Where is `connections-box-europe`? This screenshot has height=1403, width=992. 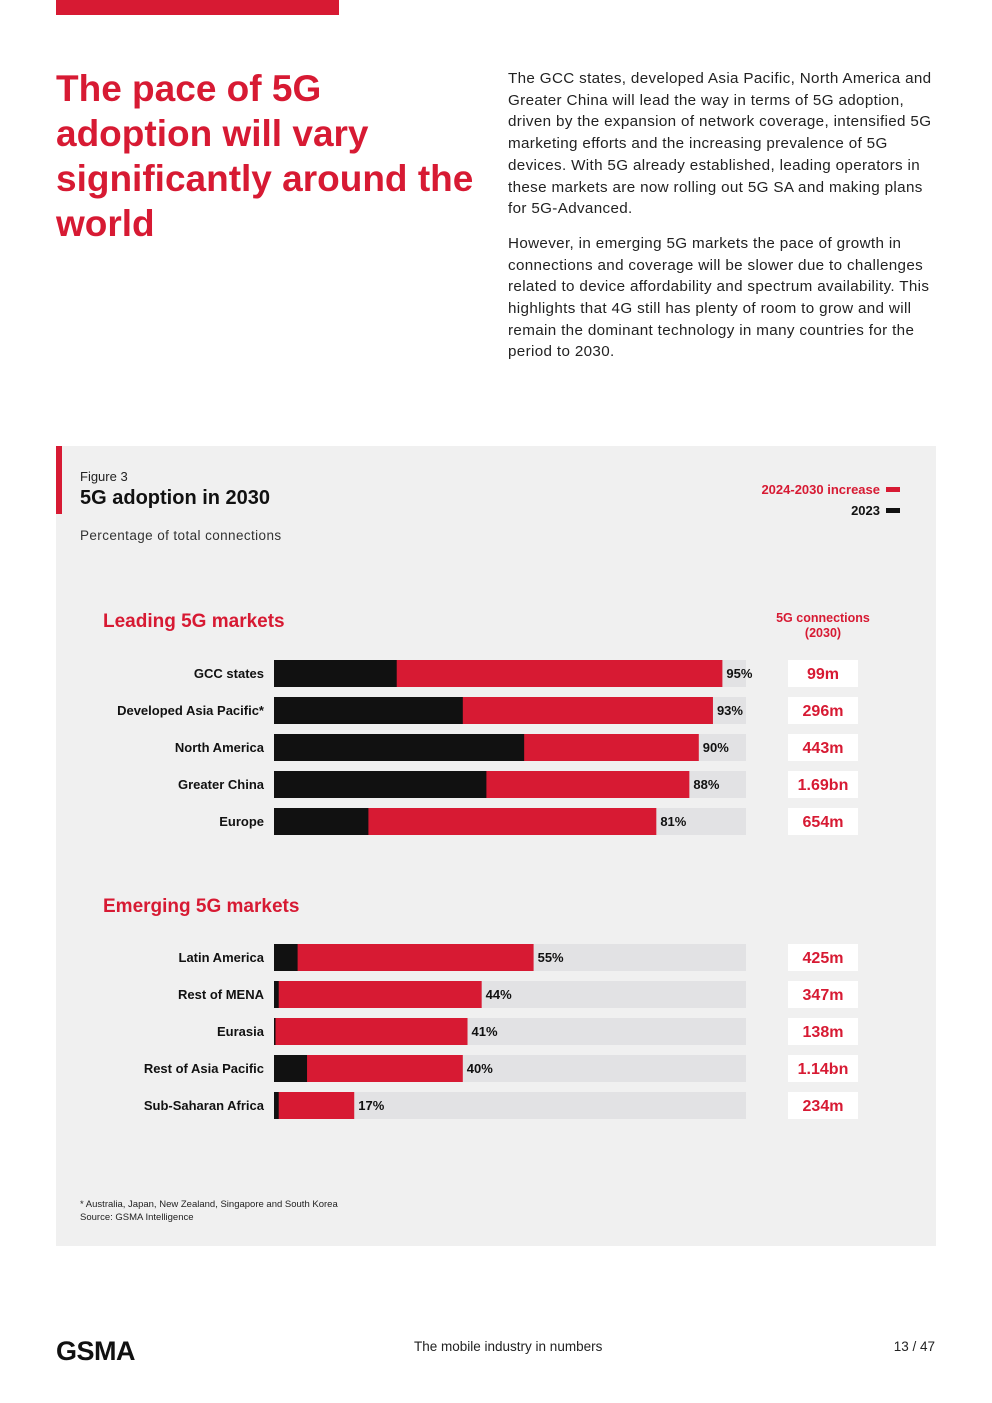 connections-box-europe is located at coordinates (823, 821).